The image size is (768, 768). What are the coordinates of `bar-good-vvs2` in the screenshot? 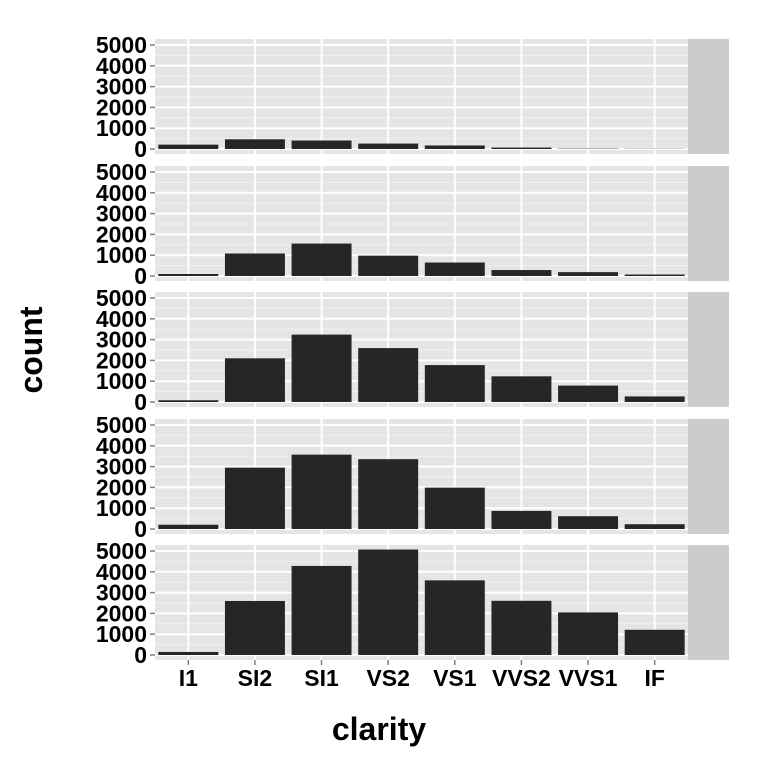 It's located at (521, 273).